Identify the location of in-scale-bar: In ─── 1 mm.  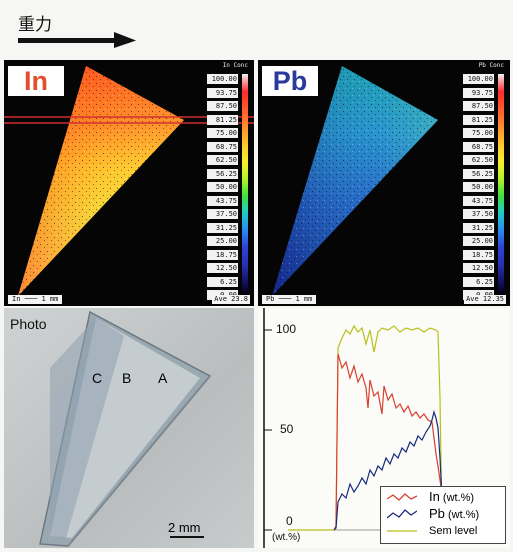
(35, 299).